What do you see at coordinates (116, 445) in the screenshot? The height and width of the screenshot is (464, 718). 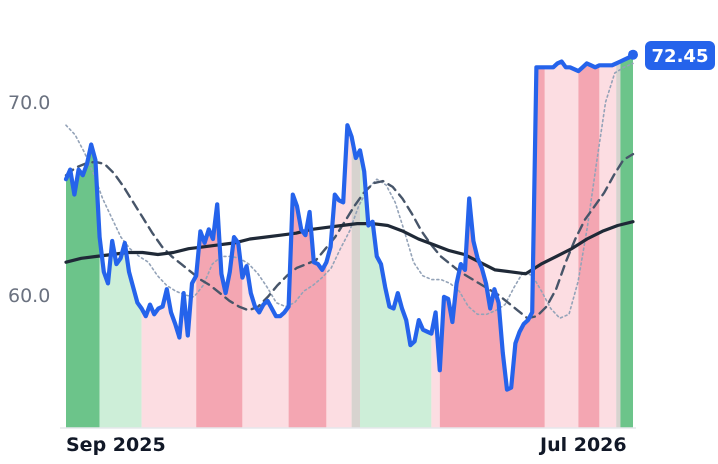 I see `x-tick-label-sep-2025: Sep 2025` at bounding box center [116, 445].